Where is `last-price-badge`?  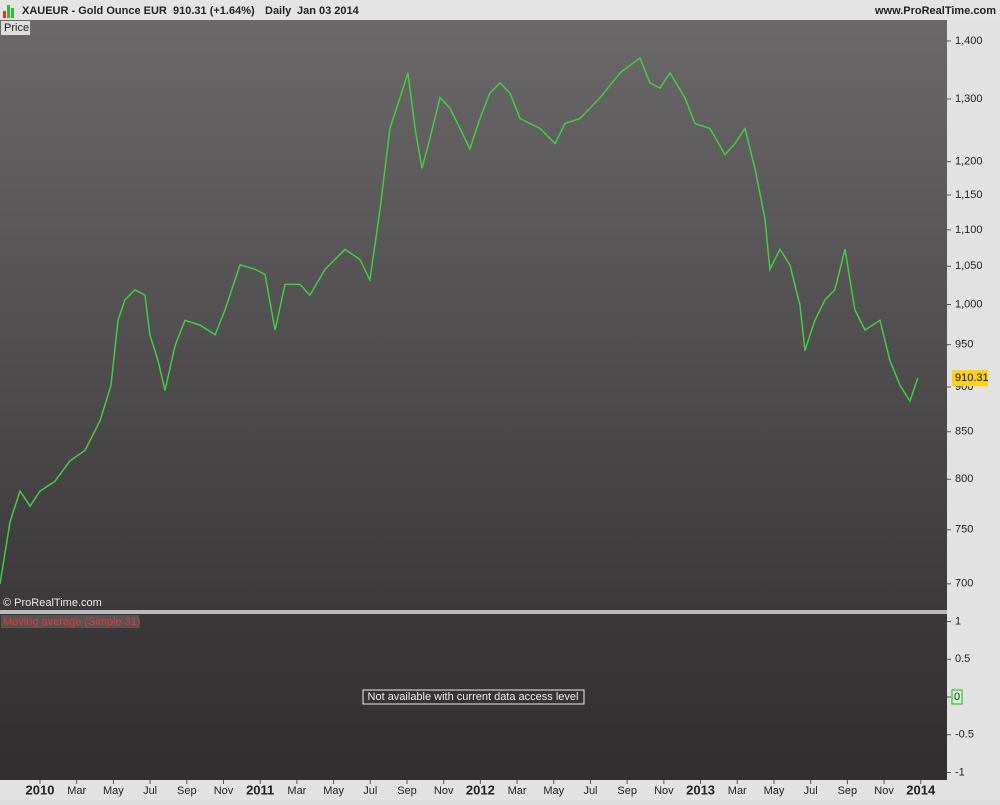 last-price-badge is located at coordinates (970, 378).